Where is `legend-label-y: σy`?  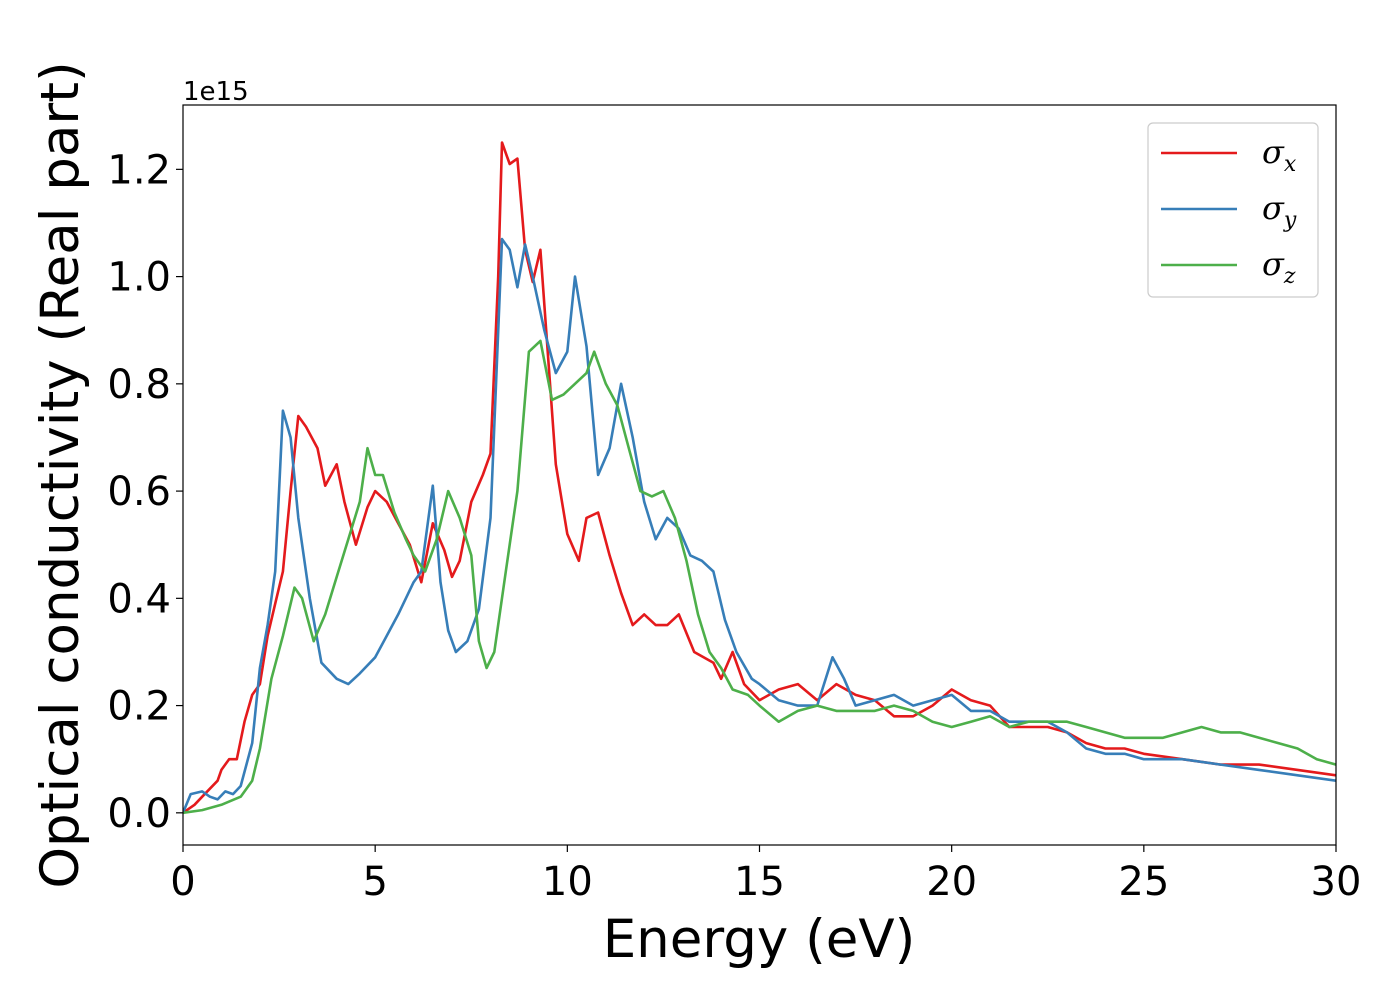 legend-label-y: σy is located at coordinates (1279, 211).